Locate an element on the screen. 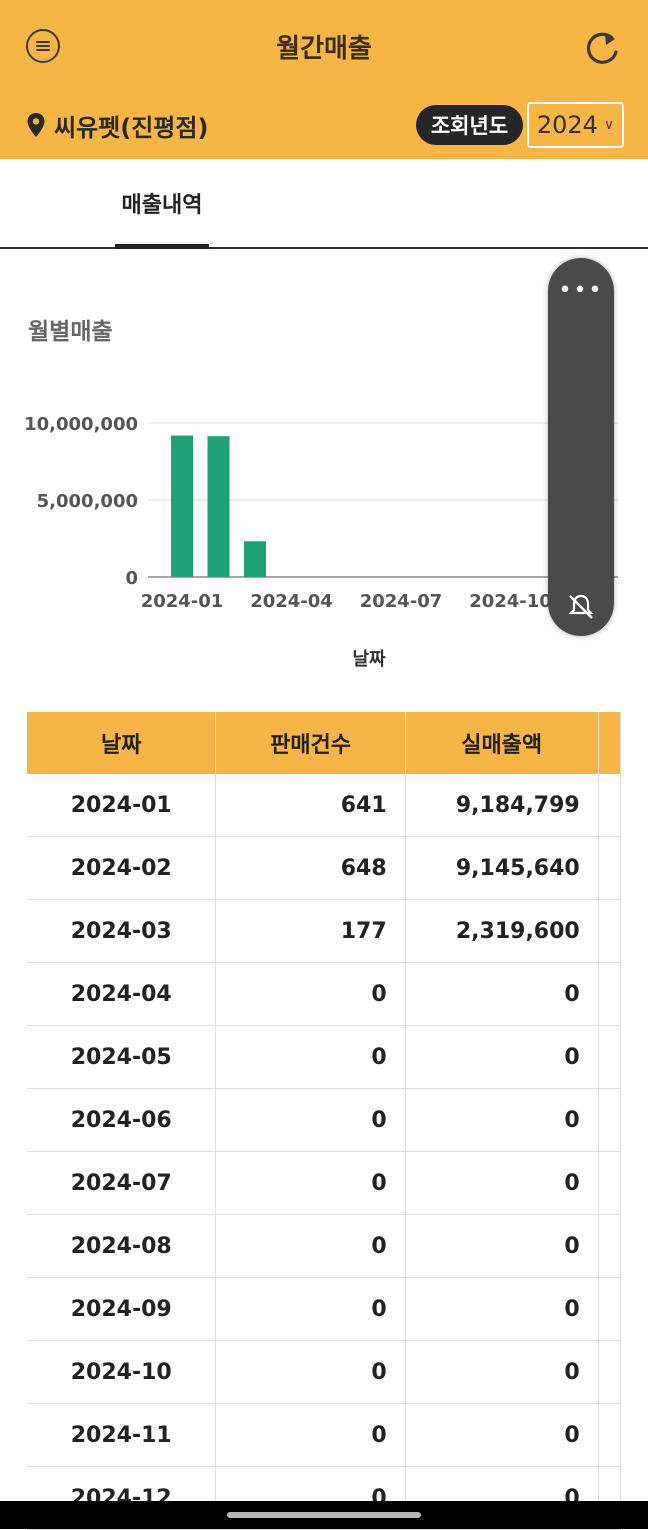 Image resolution: width=648 pixels, height=1530 pixels. cell-date: 2024-04 is located at coordinates (122, 994).